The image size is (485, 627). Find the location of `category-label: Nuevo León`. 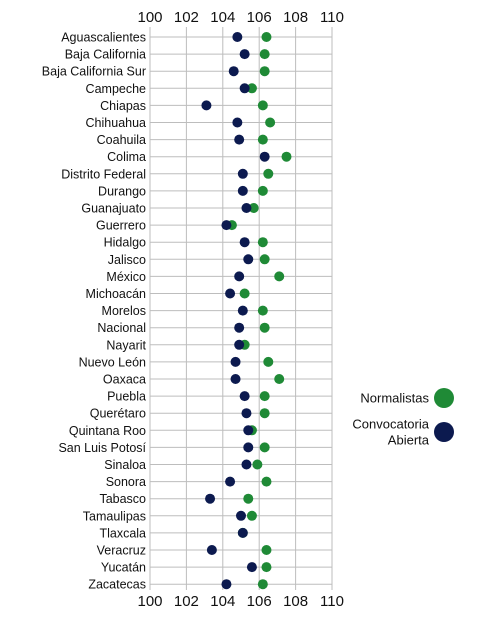

category-label: Nuevo León is located at coordinates (112, 362).